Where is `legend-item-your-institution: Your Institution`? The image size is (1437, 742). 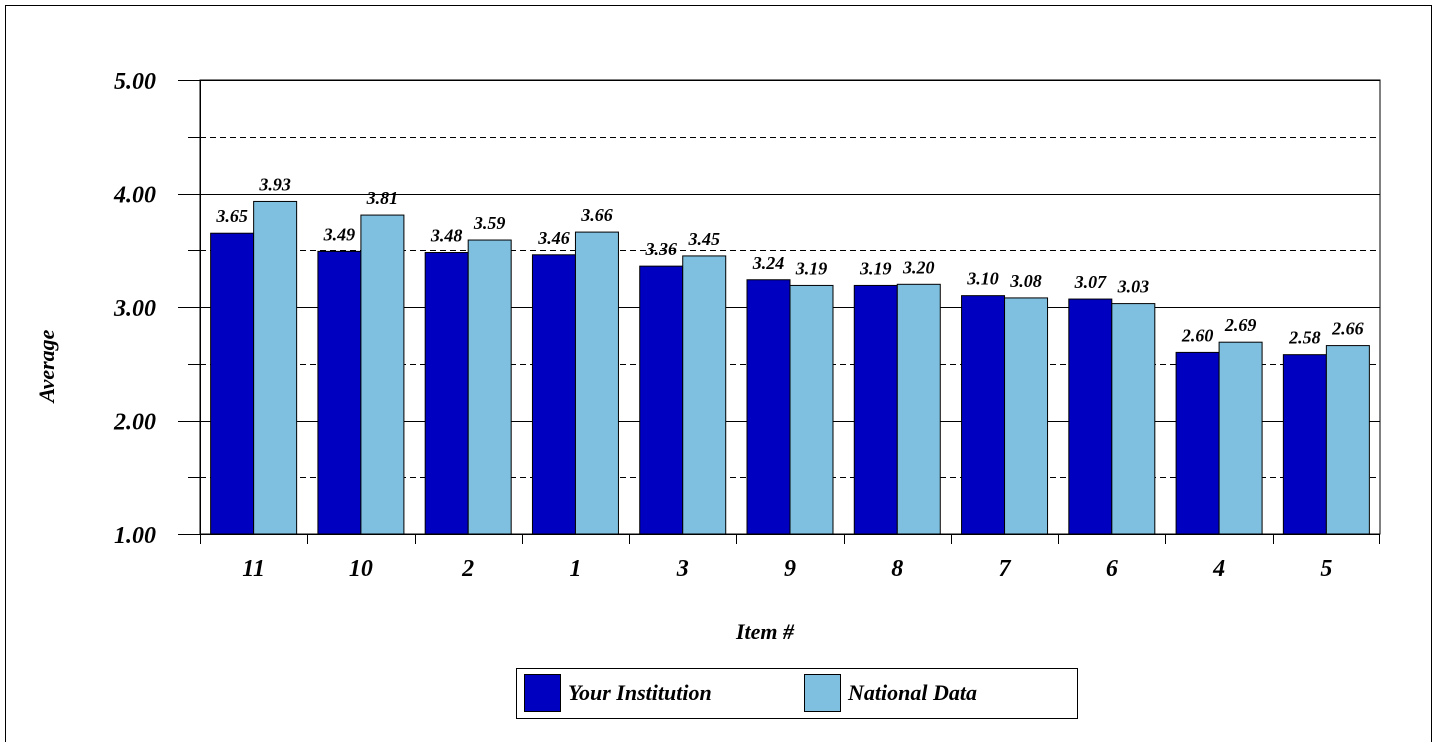 legend-item-your-institution: Your Institution is located at coordinates (618, 693).